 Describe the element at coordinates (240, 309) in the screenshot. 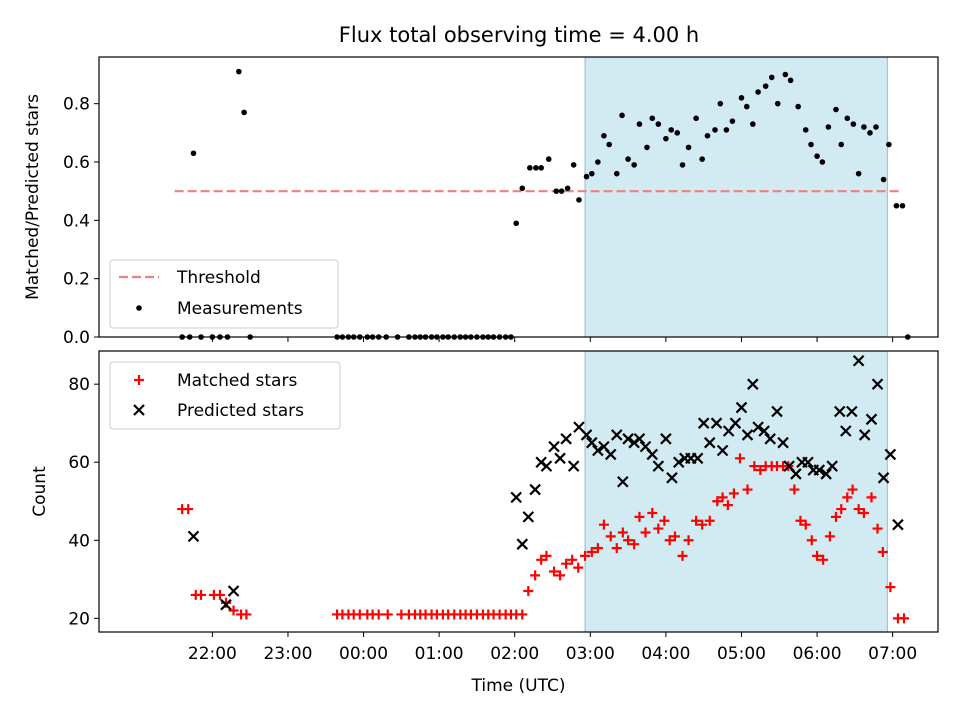

I see `legend-measurement-label: Measurements` at that location.